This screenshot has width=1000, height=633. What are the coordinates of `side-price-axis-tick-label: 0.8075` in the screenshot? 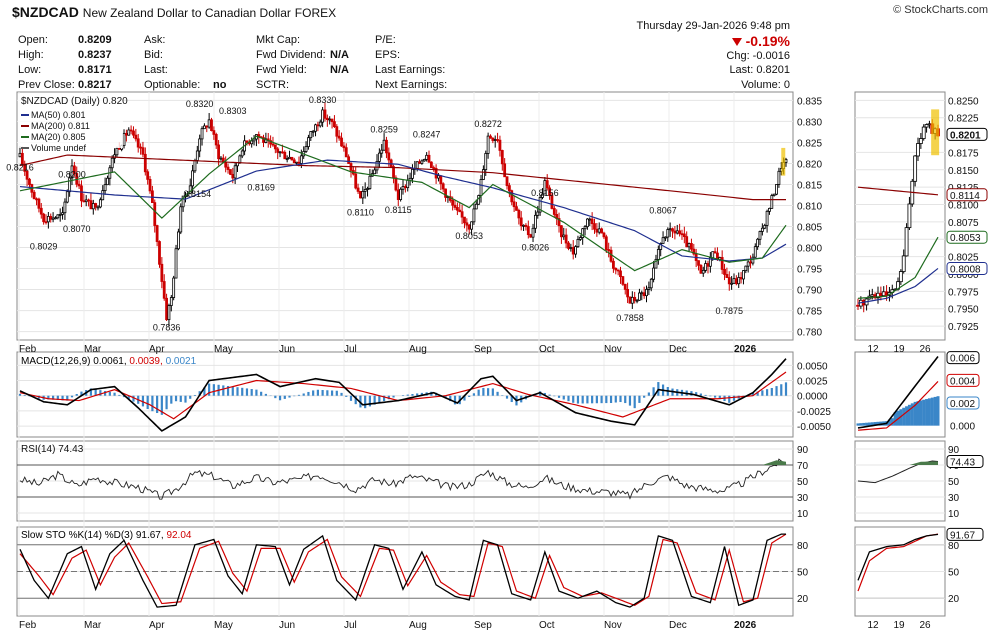 It's located at (963, 223).